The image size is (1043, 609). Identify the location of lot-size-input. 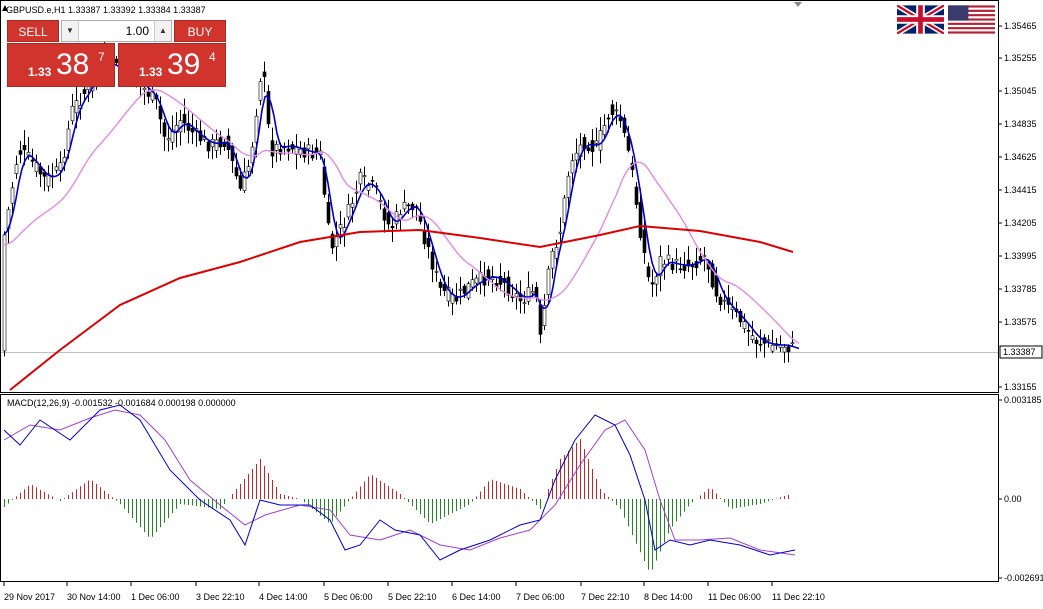
(116, 31).